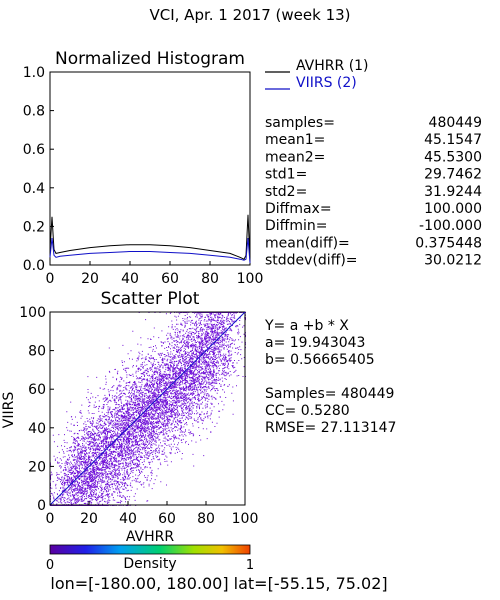 Image resolution: width=500 pixels, height=600 pixels. What do you see at coordinates (306, 326) in the screenshot?
I see `regression-line: Y= a +b * X` at bounding box center [306, 326].